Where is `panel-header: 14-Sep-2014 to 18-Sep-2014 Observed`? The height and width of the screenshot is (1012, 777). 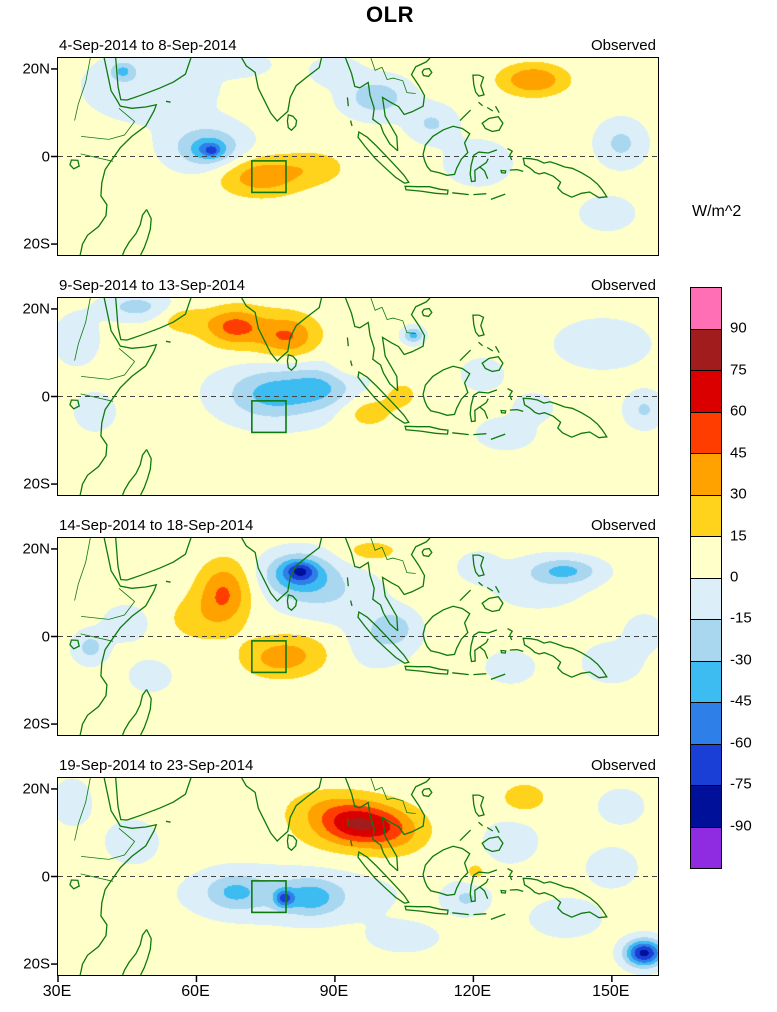 panel-header: 14-Sep-2014 to 18-Sep-2014 Observed is located at coordinates (357, 526).